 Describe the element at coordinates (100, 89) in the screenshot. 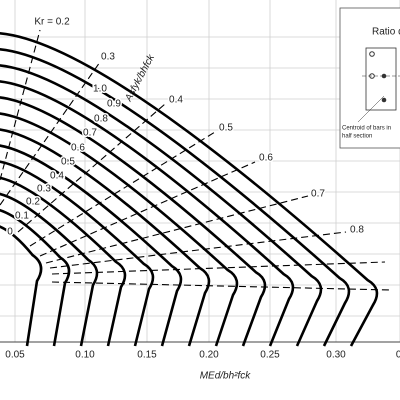

I see `curve-label: 1.0` at that location.